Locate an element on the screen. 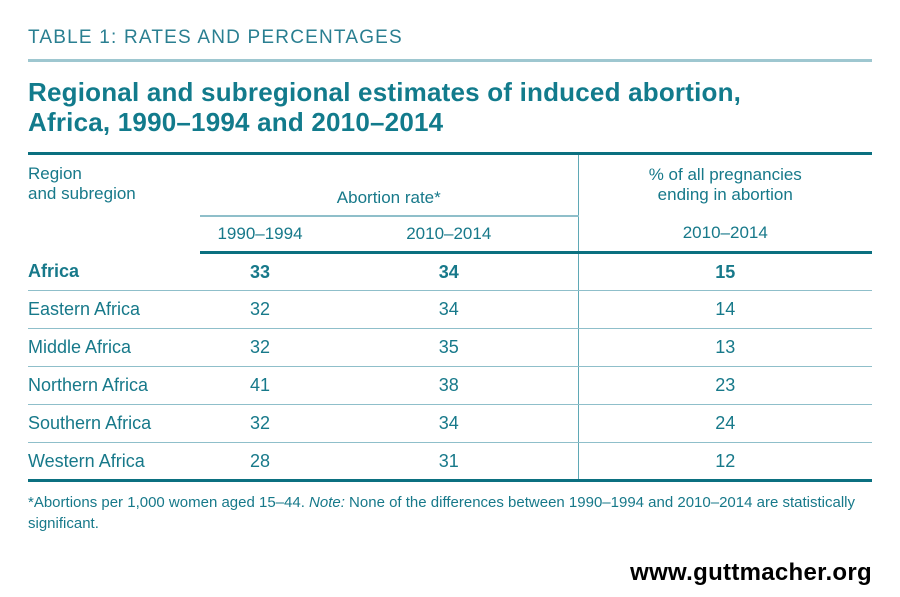 This screenshot has height=597, width=900. region-cell: Southern Africa is located at coordinates (114, 423).